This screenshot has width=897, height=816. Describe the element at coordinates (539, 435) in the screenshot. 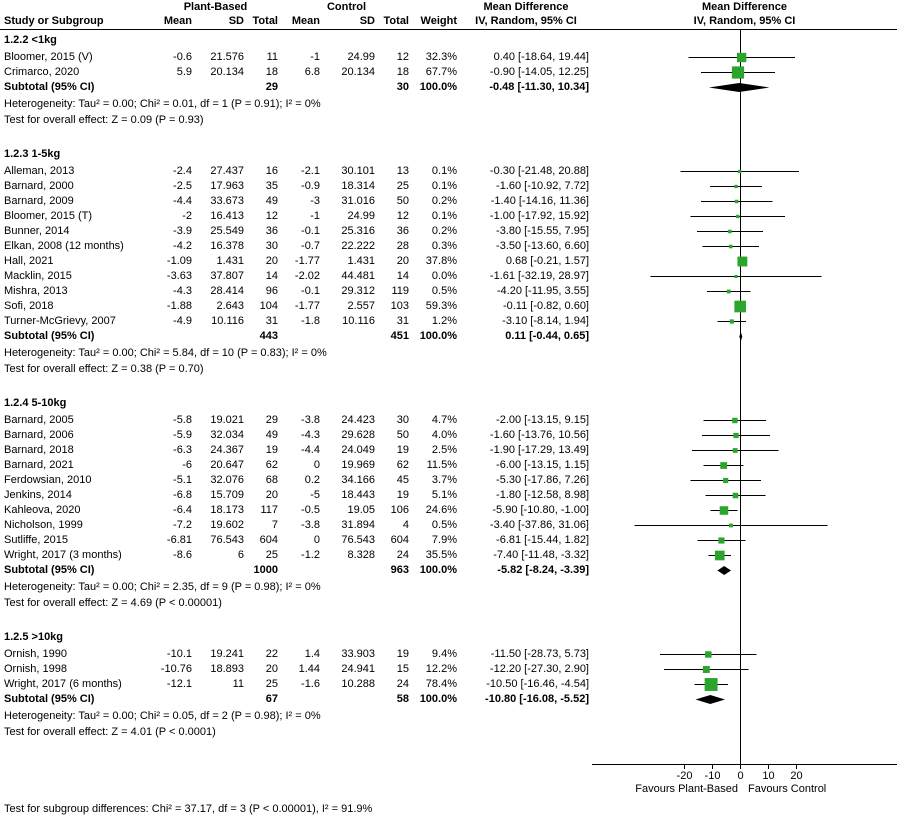

I see `effect-ci-text: -1.60 [-13.76, 10.56]` at that location.